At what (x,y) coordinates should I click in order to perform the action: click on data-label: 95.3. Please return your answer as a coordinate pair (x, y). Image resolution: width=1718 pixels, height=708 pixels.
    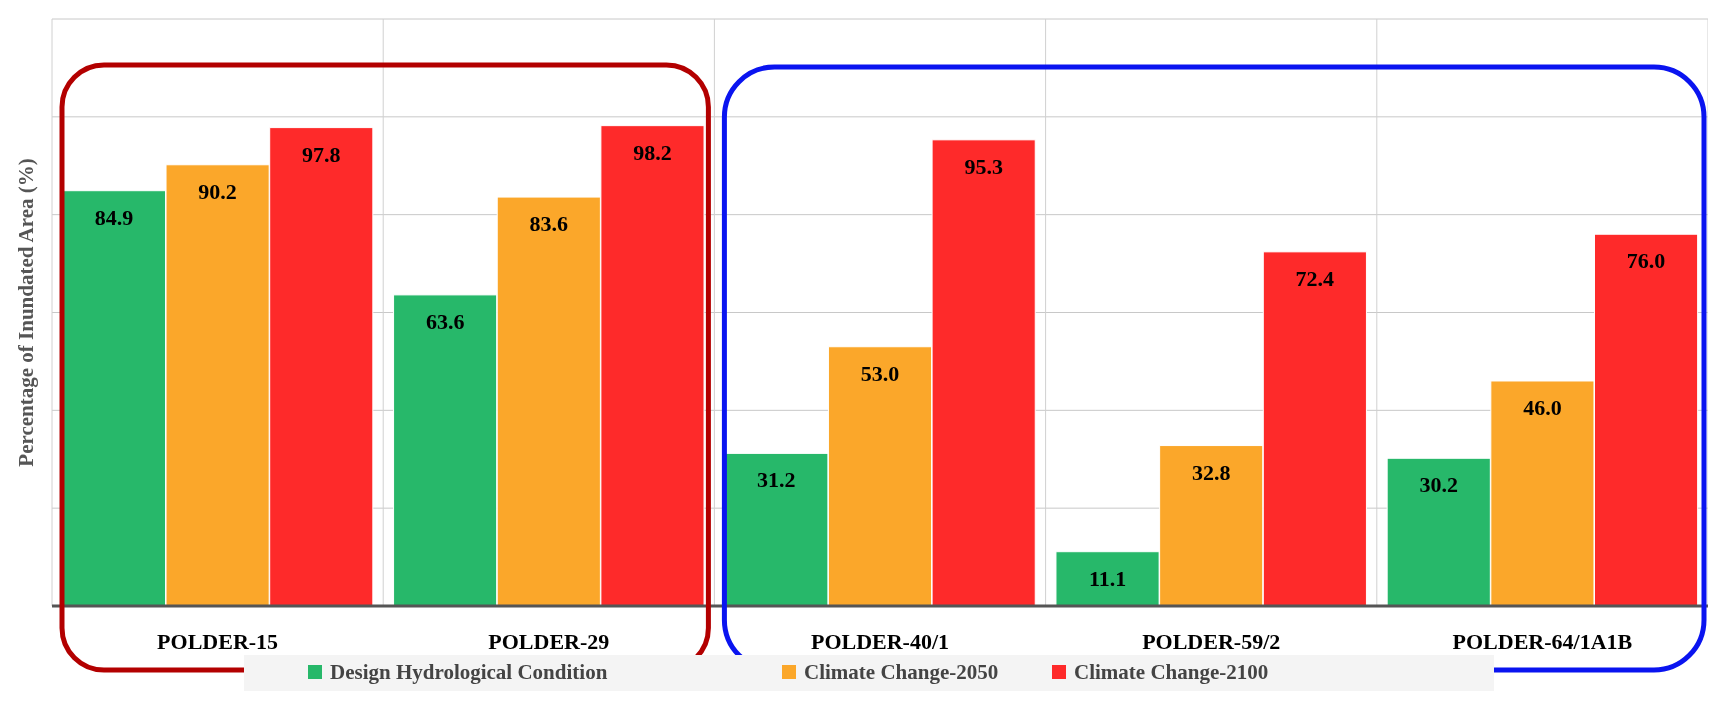
    Looking at the image, I should click on (983, 166).